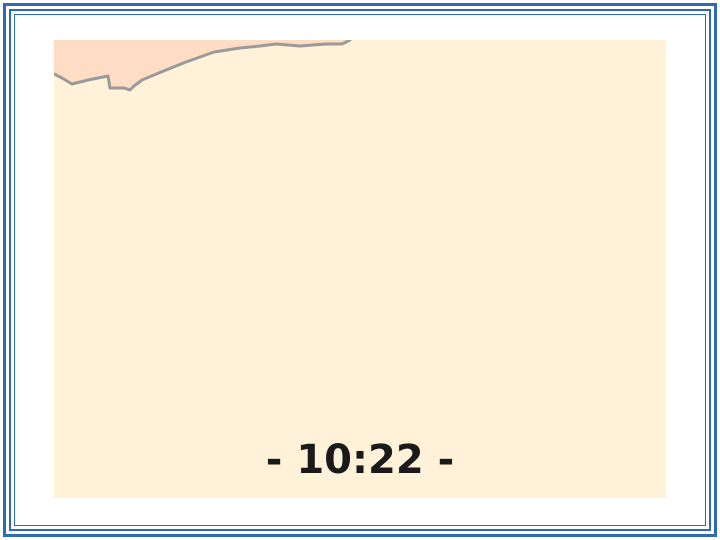  I want to click on map-border-line, so click(203, 66).